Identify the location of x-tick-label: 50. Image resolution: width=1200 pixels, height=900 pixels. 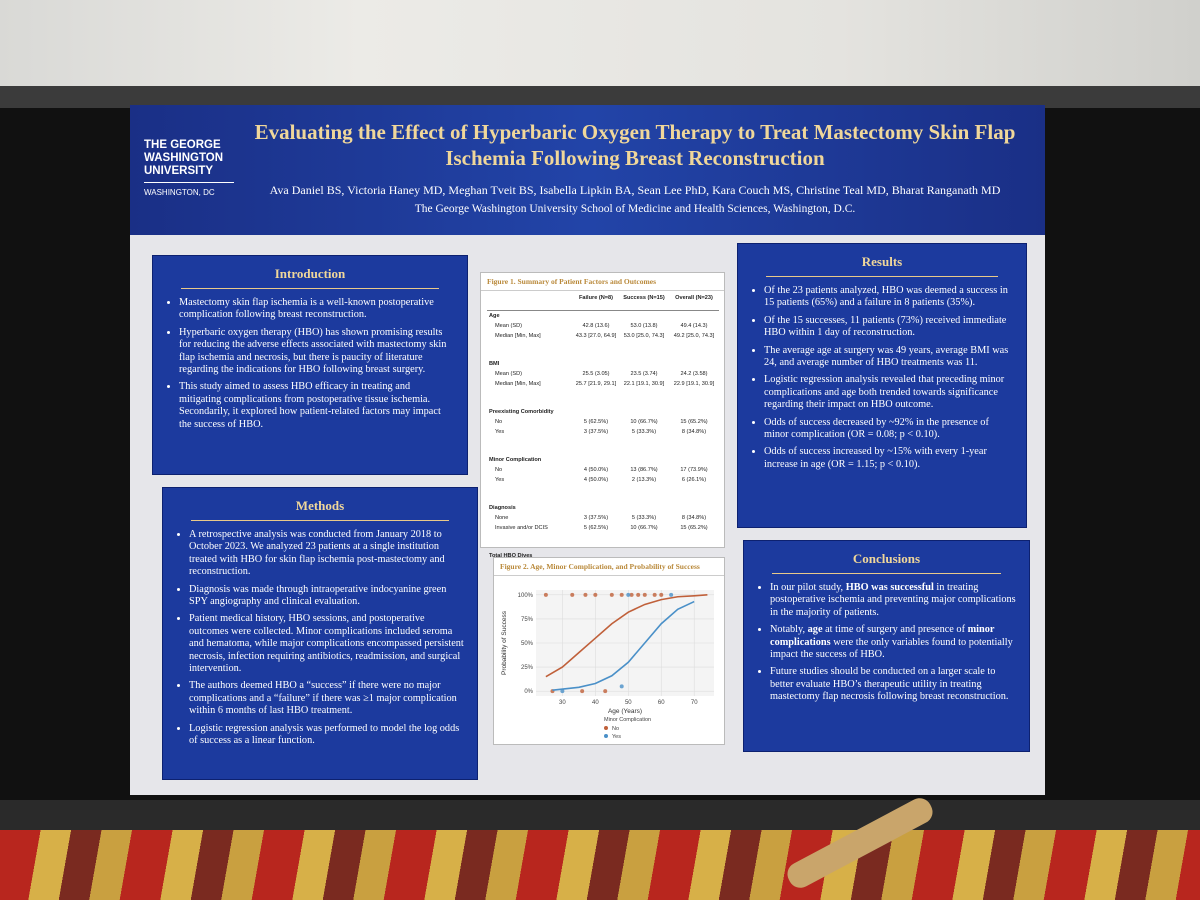
(628, 703).